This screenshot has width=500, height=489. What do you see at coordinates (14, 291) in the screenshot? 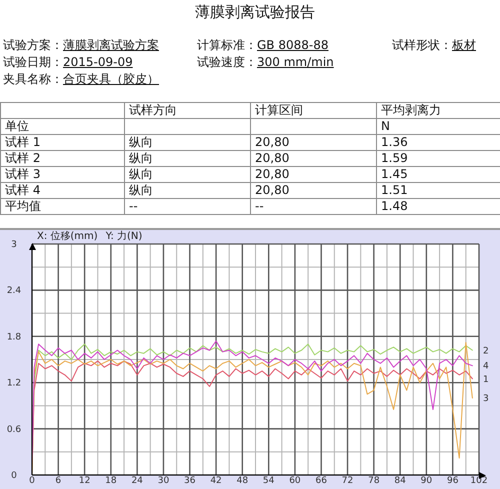
I see `y-tick-label: 2.4` at bounding box center [14, 291].